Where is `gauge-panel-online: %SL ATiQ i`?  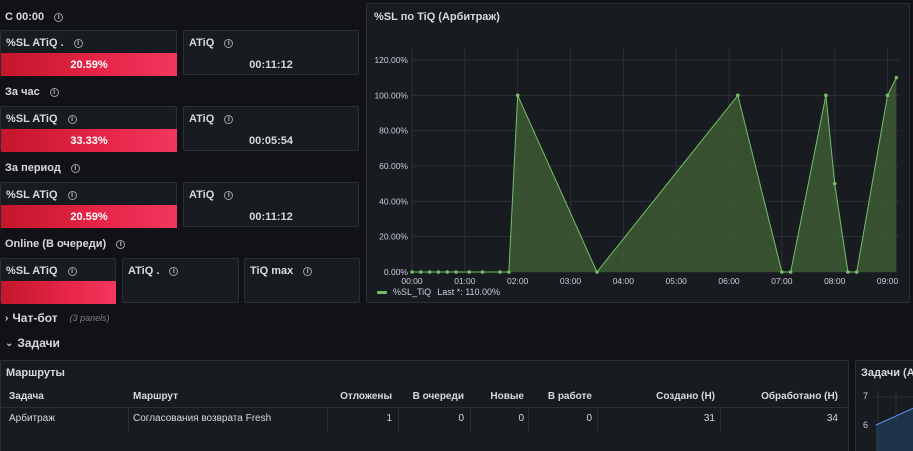 gauge-panel-online: %SL ATiQ i is located at coordinates (58, 281).